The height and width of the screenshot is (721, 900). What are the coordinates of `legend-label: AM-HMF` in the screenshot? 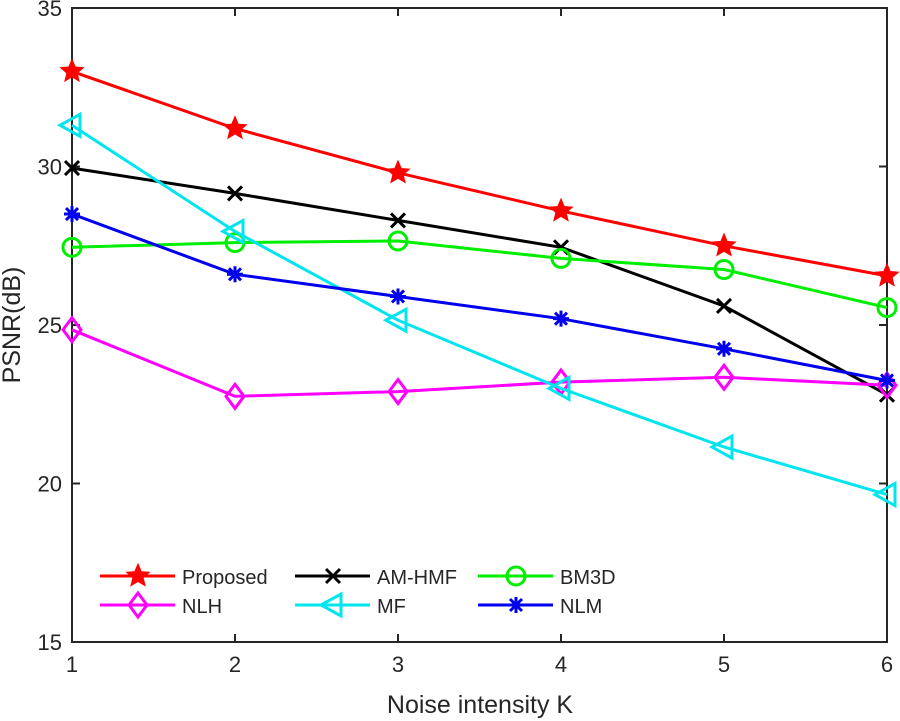 It's located at (417, 578).